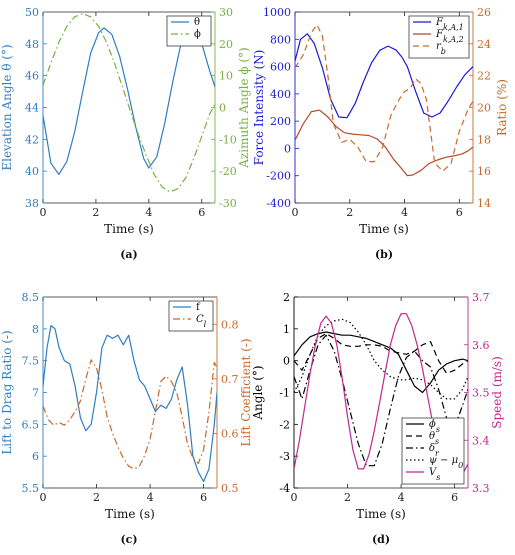 This screenshot has width=515, height=555. I want to click on y2-tick-label: 30, so click(226, 12).